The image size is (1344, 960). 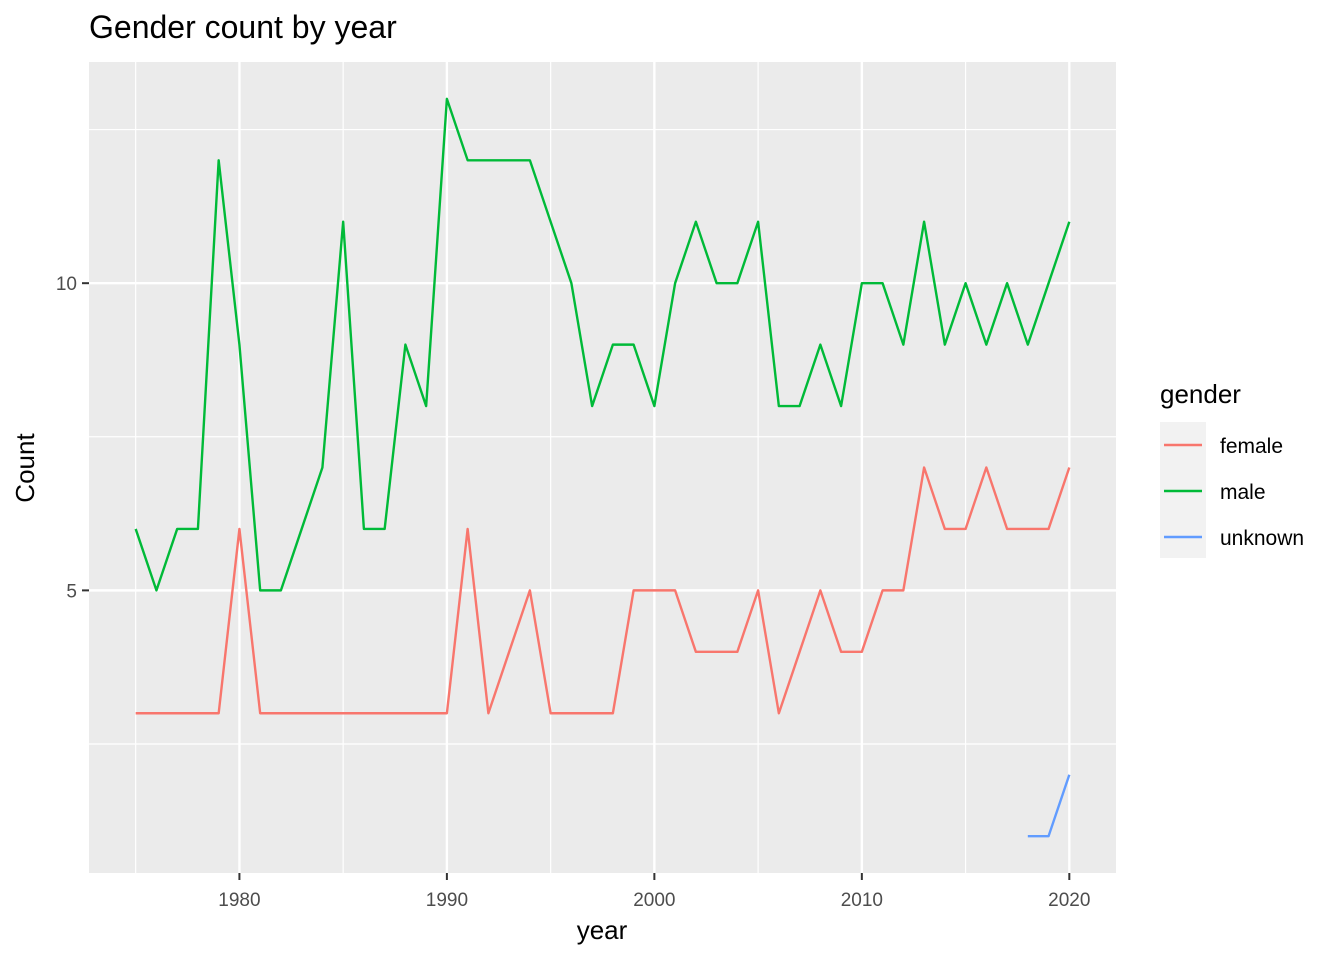 I want to click on x-tick-label: 2010, so click(x=862, y=900).